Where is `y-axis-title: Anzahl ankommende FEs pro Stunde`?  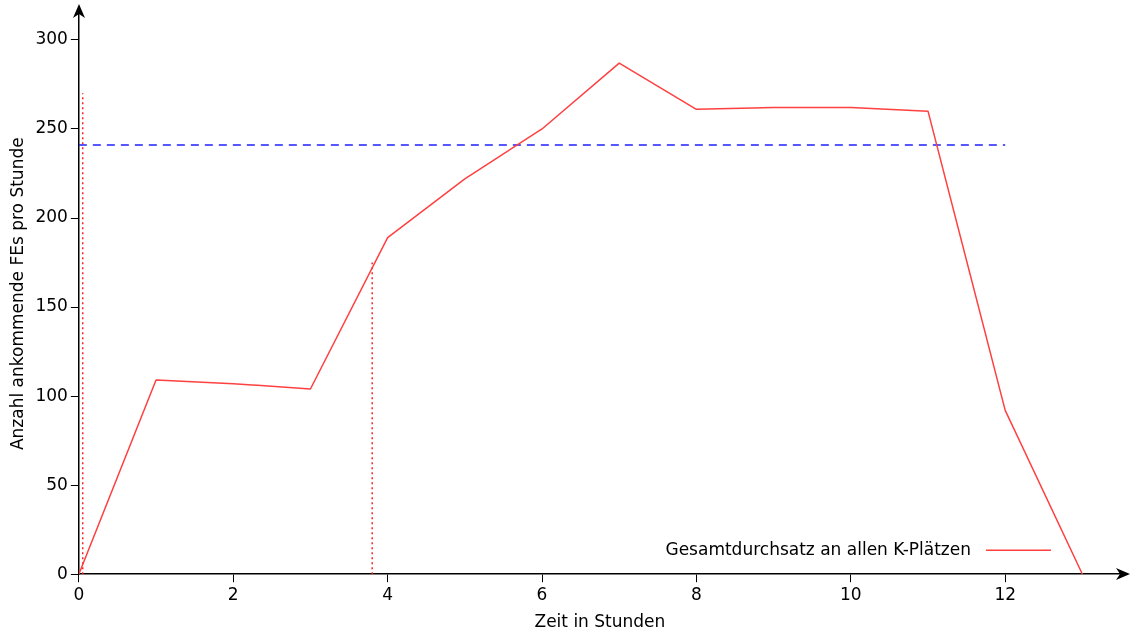
y-axis-title: Anzahl ankommende FEs pro Stunde is located at coordinates (16, 294).